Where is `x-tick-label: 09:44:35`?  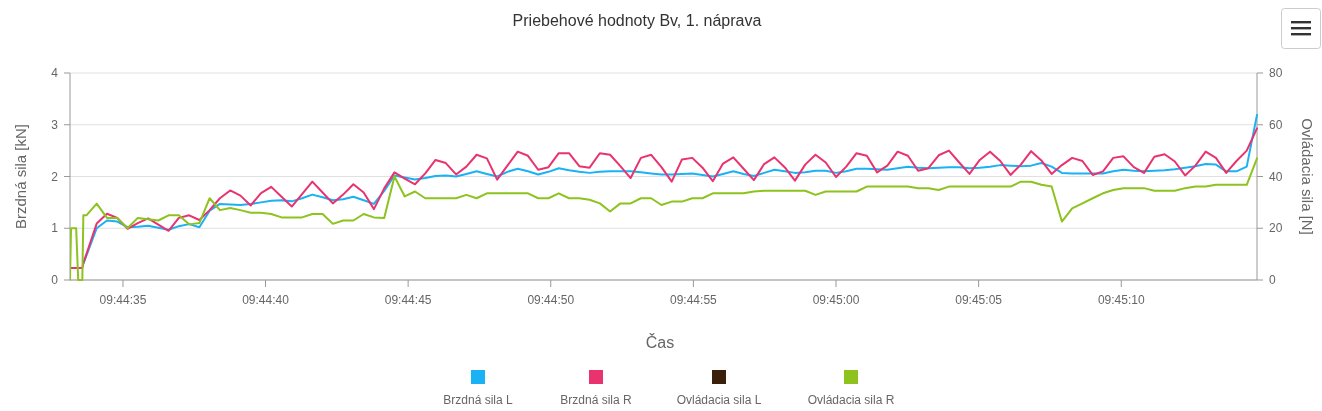
x-tick-label: 09:44:35 is located at coordinates (123, 300).